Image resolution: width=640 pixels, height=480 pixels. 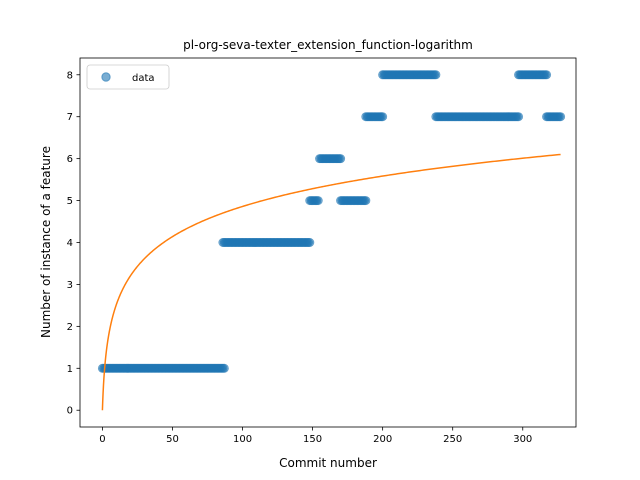 I want to click on y-tick-label: 0, so click(x=70, y=411).